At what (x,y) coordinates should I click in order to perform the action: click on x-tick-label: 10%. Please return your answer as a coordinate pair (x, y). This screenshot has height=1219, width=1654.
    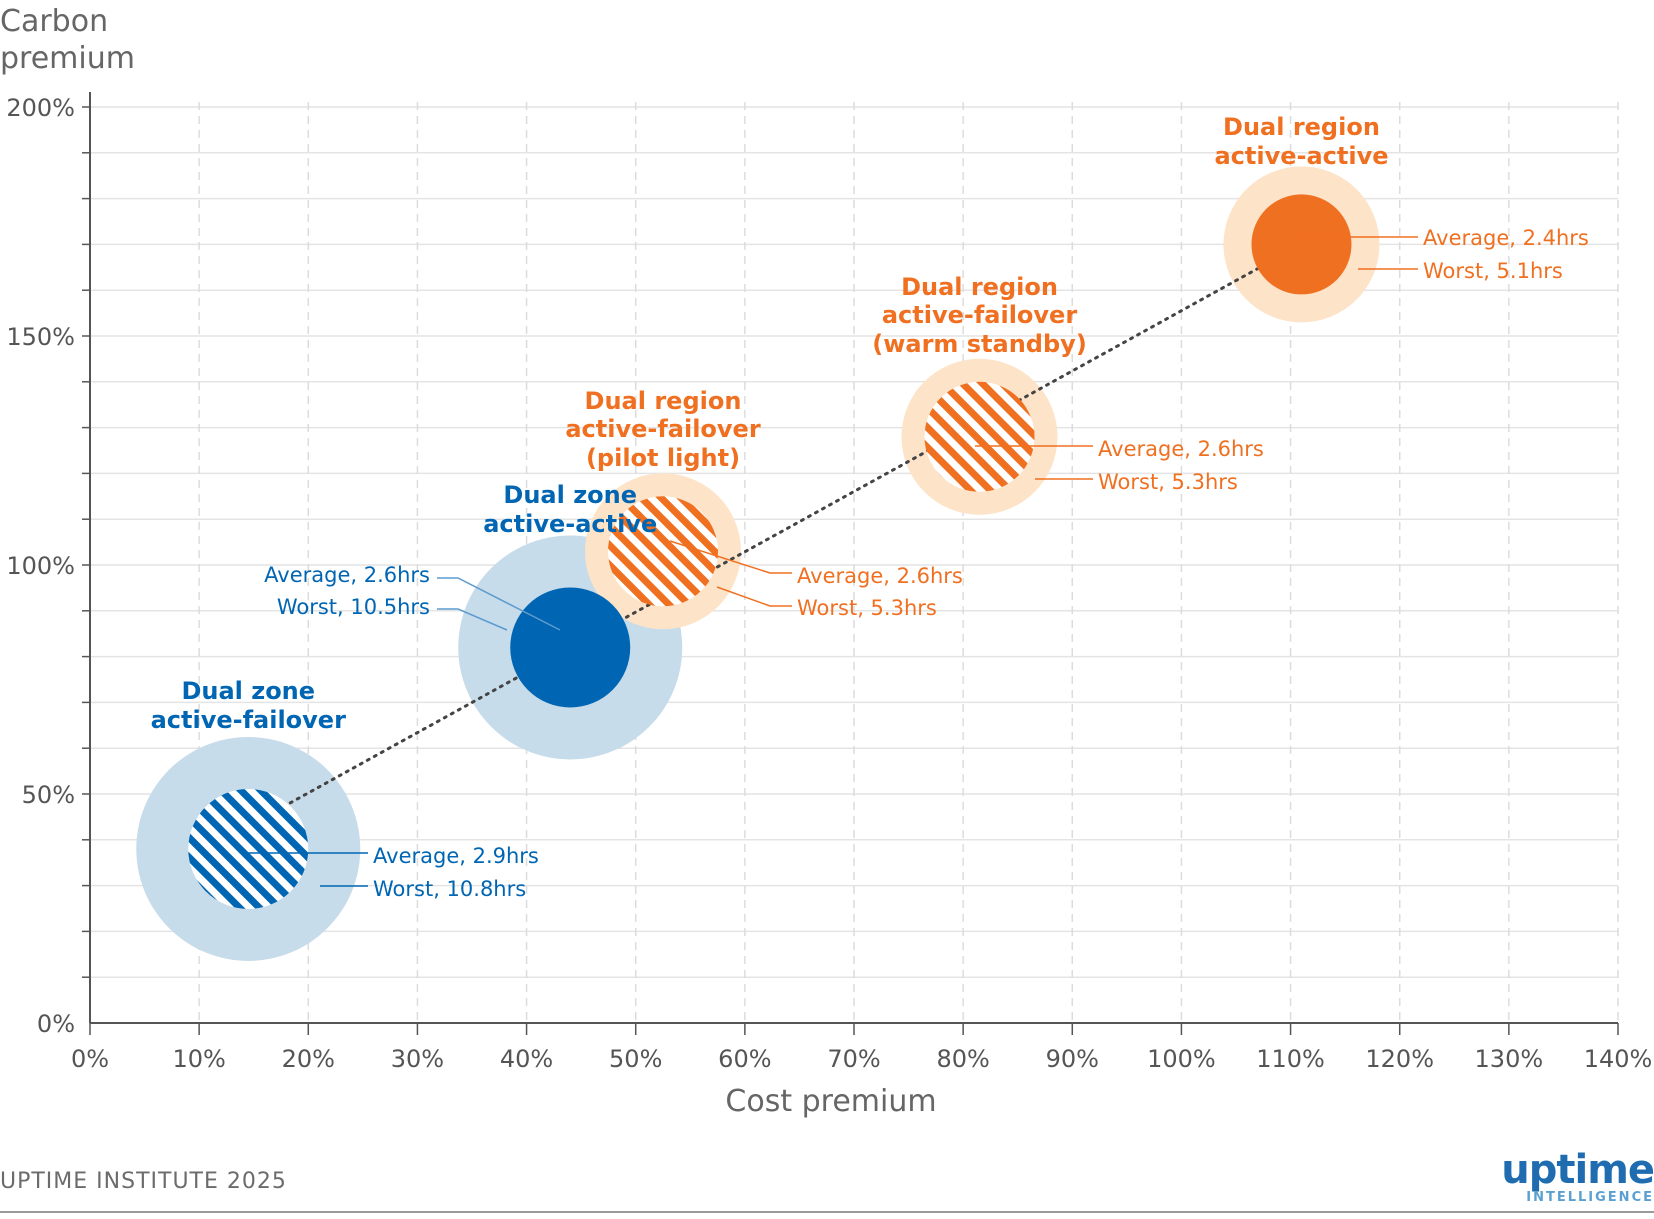
    Looking at the image, I should click on (198, 1059).